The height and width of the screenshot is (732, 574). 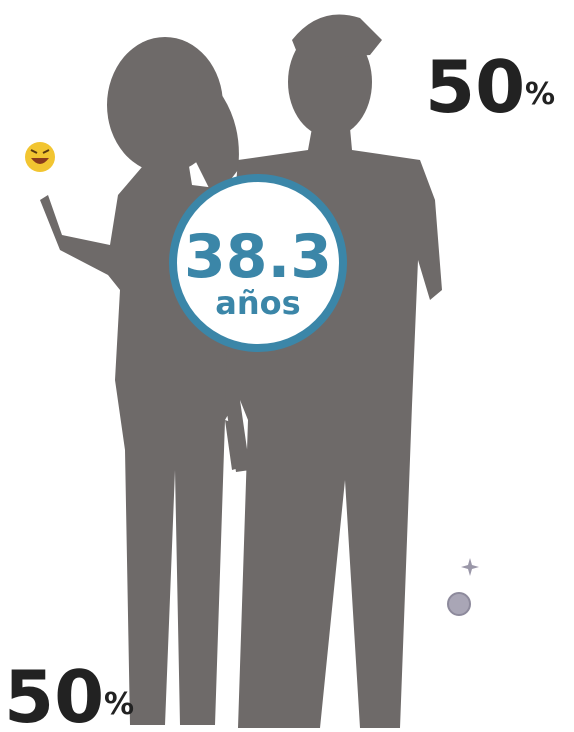 I want to click on bottom-share-value: 50, so click(x=54, y=693).